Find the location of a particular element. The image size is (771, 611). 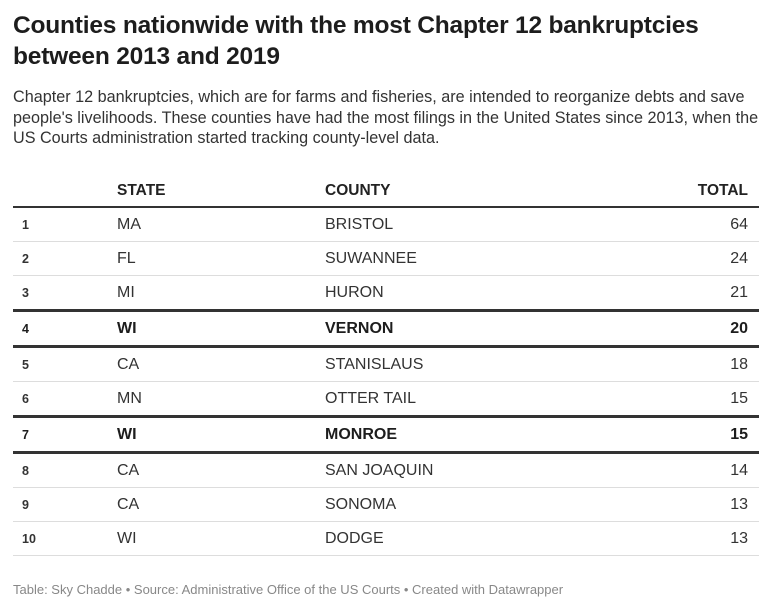

table-row: 5 CA STANISLAUS 18 is located at coordinates (386, 364).